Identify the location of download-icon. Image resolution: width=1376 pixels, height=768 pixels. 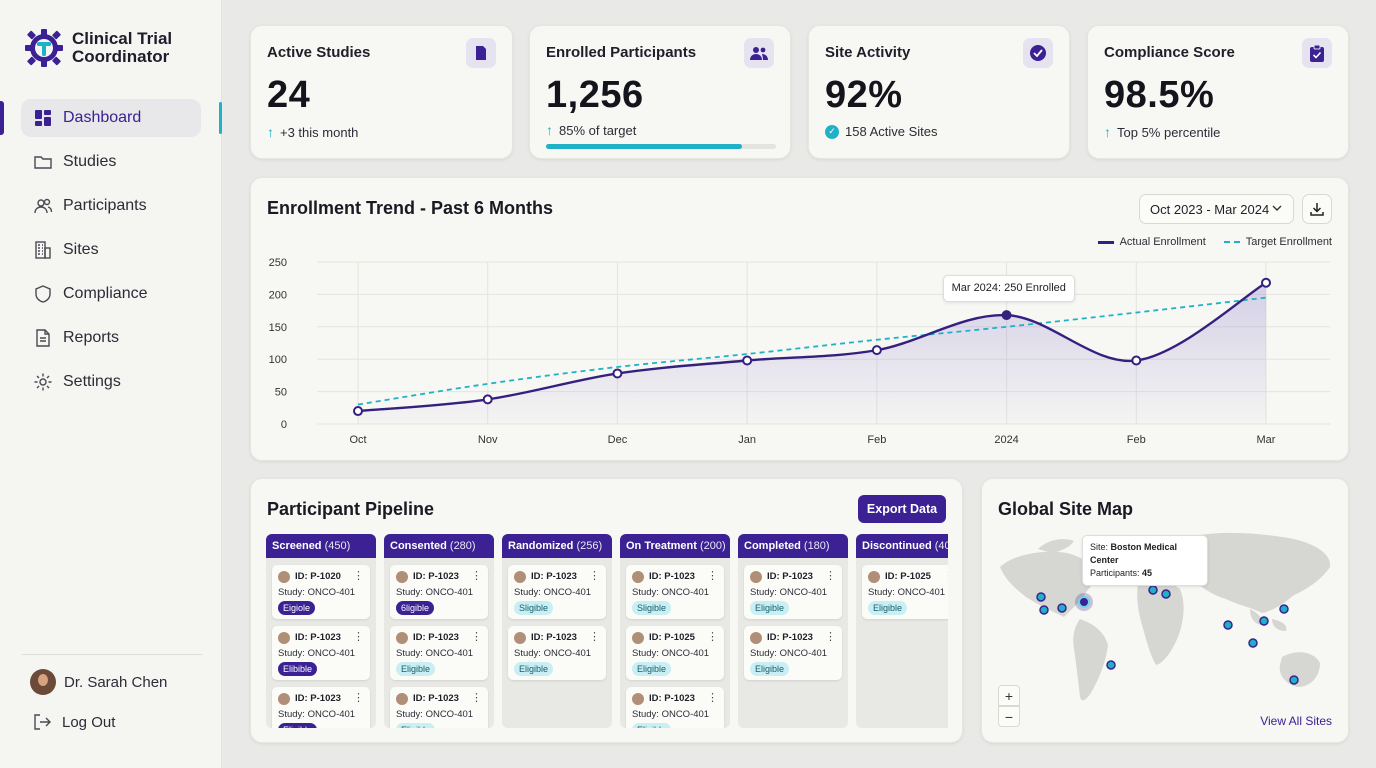
(1317, 209).